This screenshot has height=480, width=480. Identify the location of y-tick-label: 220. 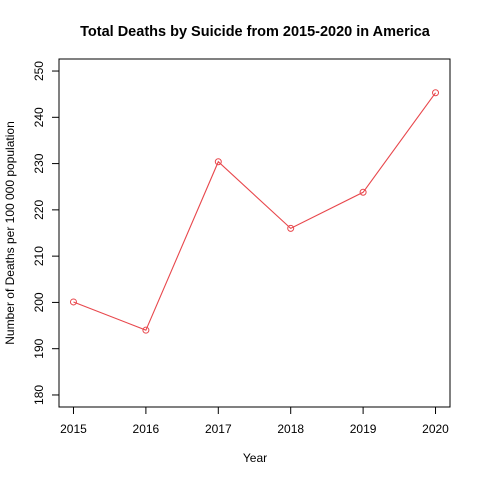
(39, 210).